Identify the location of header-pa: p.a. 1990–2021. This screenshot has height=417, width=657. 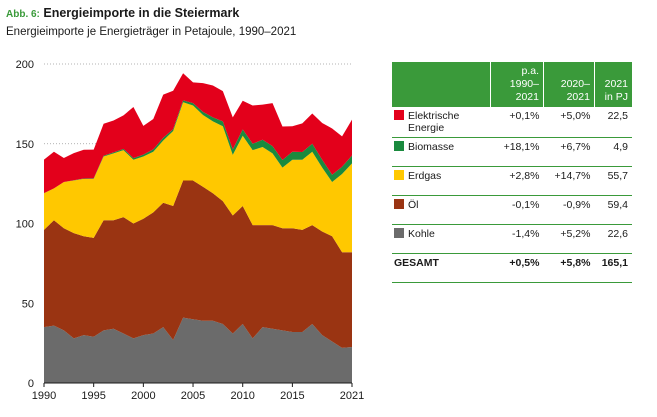
(517, 84).